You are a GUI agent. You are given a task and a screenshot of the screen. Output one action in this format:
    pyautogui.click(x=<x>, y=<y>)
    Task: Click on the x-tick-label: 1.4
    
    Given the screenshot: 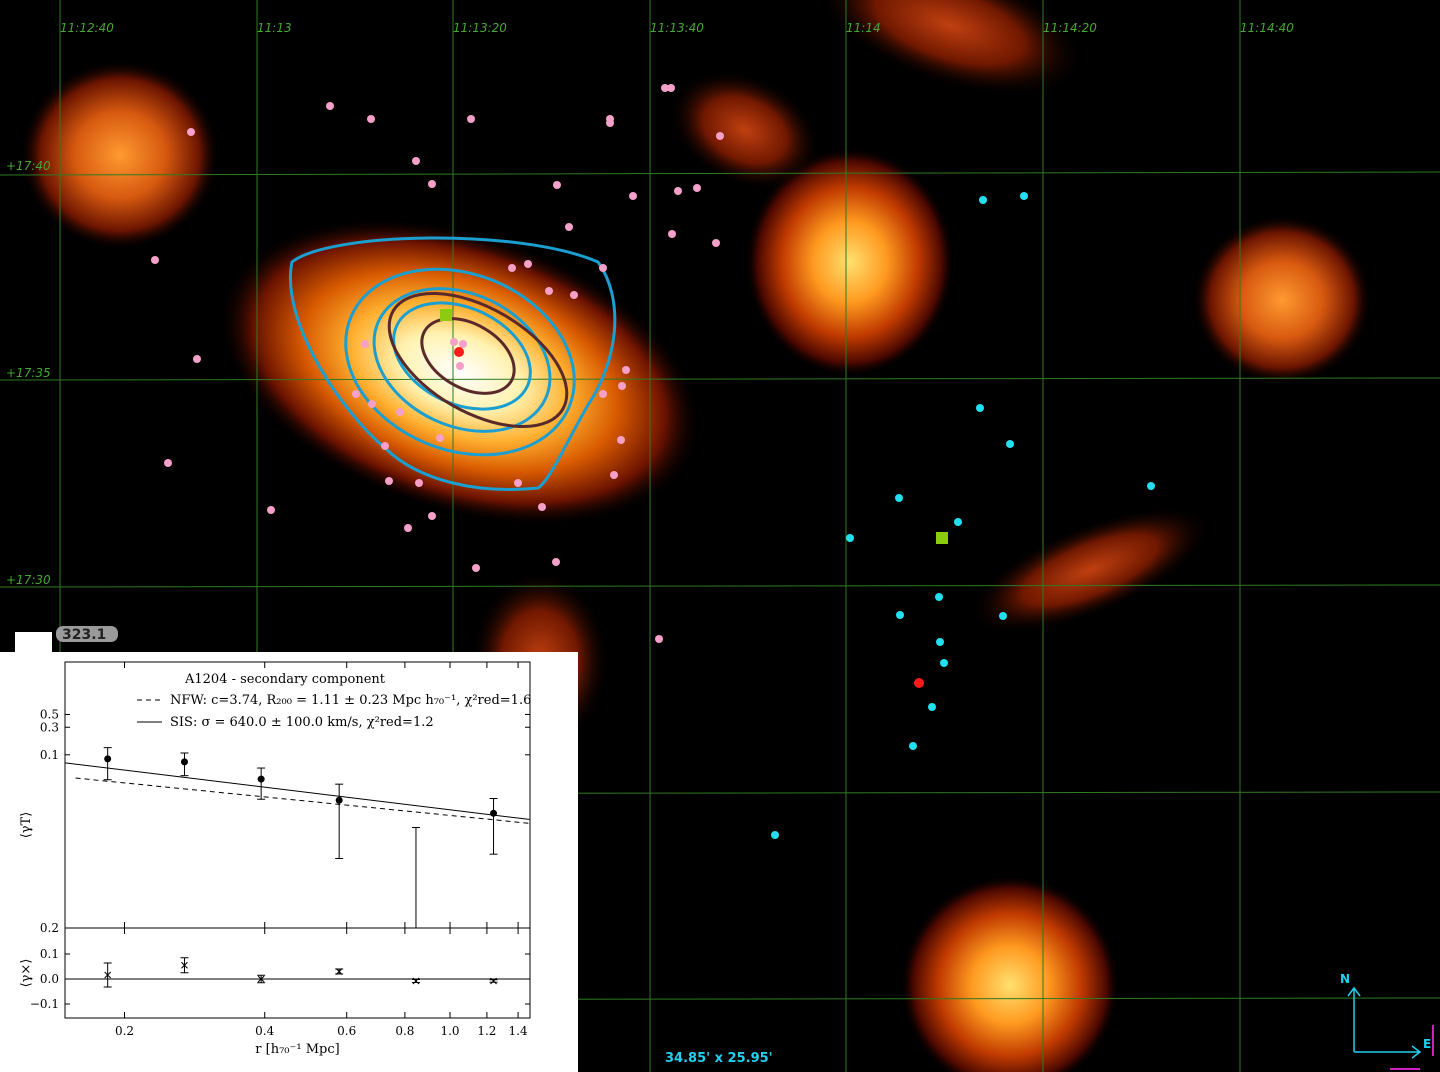 What is the action you would take?
    pyautogui.click(x=518, y=1031)
    